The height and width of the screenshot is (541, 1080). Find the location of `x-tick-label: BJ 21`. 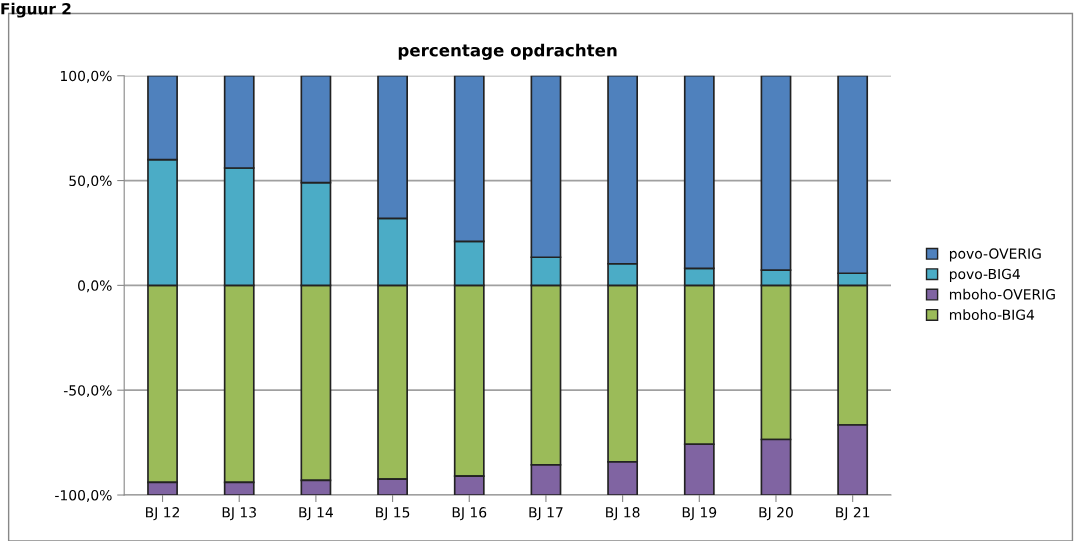

x-tick-label: BJ 21 is located at coordinates (853, 514).